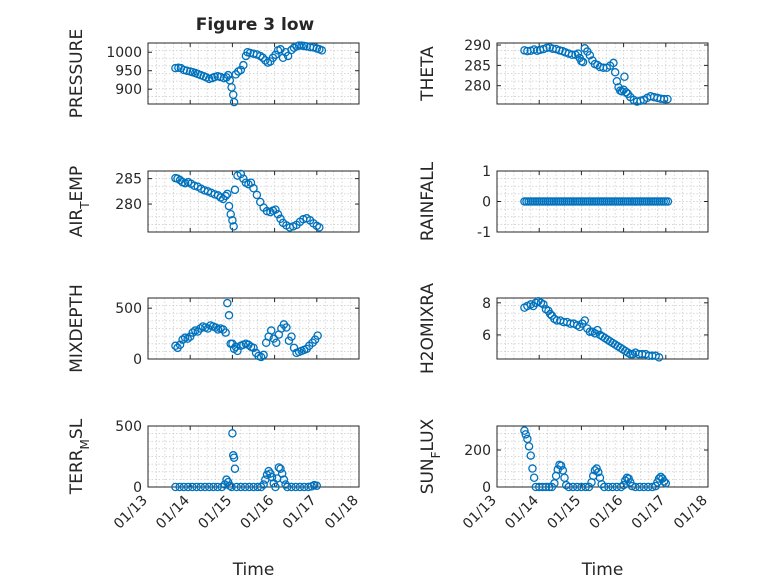 The height and width of the screenshot is (583, 778). I want to click on y-axis-label: RAINFALL, so click(428, 201).